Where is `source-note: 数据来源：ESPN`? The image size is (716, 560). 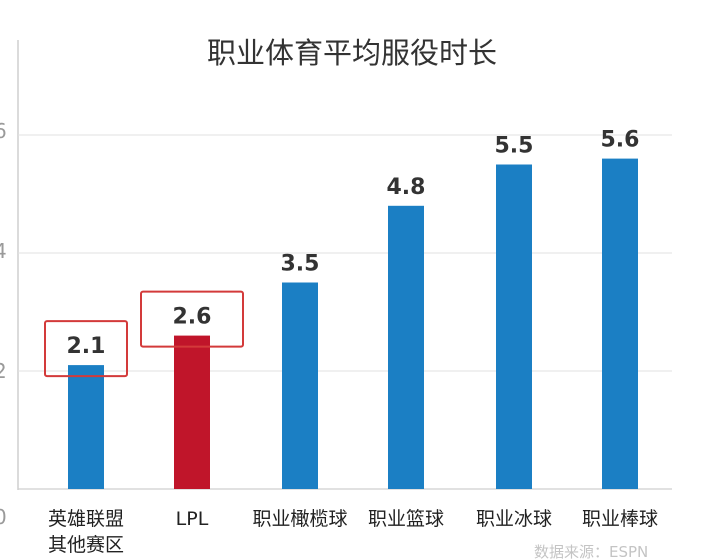 source-note: 数据来源：ESPN is located at coordinates (591, 551).